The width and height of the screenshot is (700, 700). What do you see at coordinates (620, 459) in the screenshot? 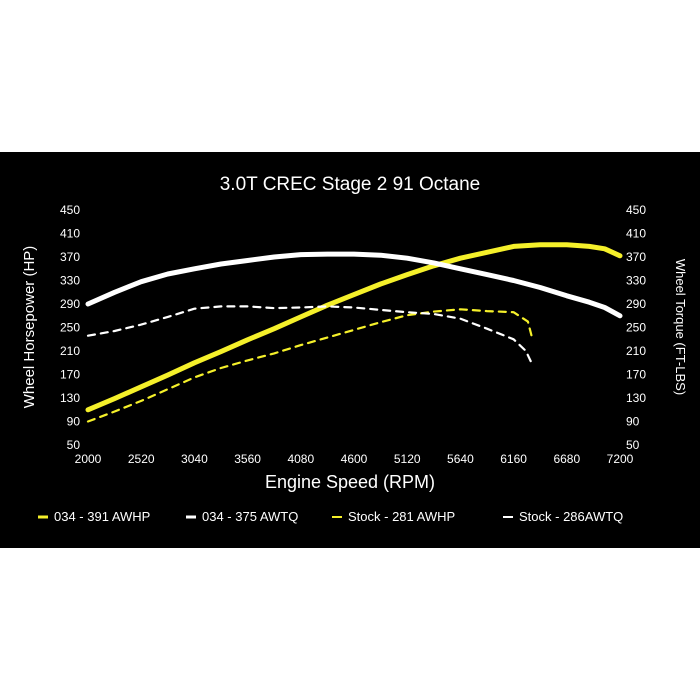
I see `x-tick-label: 7200` at bounding box center [620, 459].